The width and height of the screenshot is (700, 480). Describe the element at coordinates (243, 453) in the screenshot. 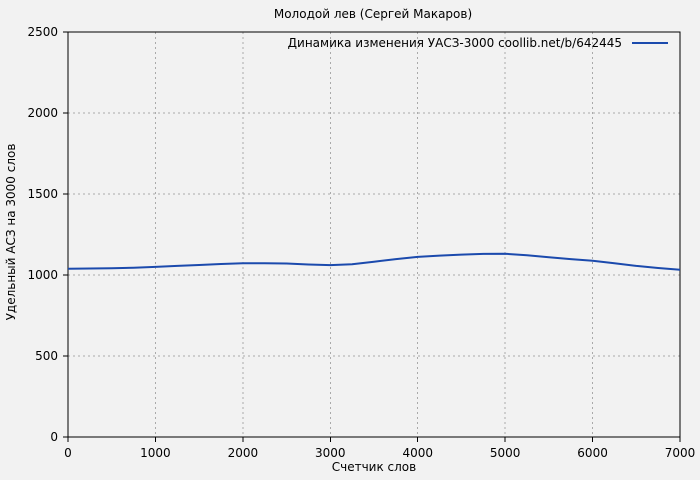

I see `x-tick-label: 2000` at that location.